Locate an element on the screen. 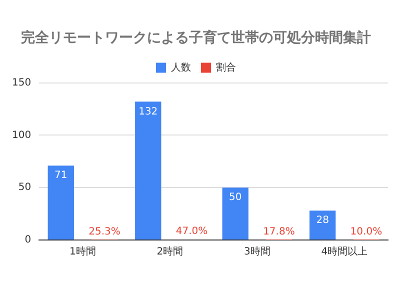  data-label: 71 is located at coordinates (61, 176).